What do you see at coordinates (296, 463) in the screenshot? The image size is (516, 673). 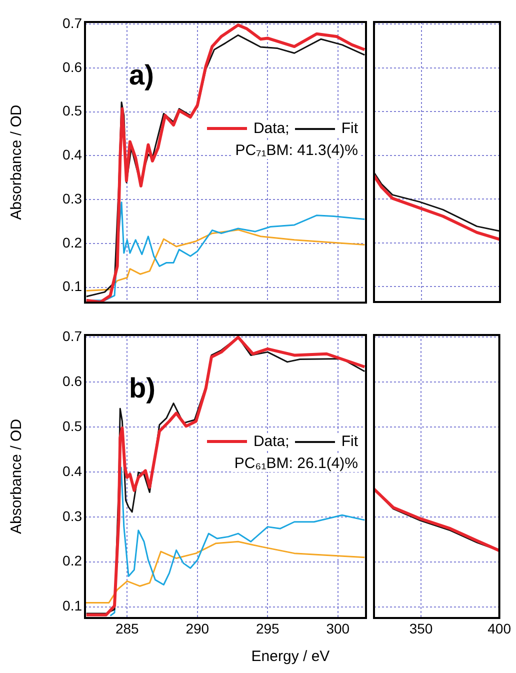 I see `annotation: PC₆₁BM: 26.1(4)%` at bounding box center [296, 463].